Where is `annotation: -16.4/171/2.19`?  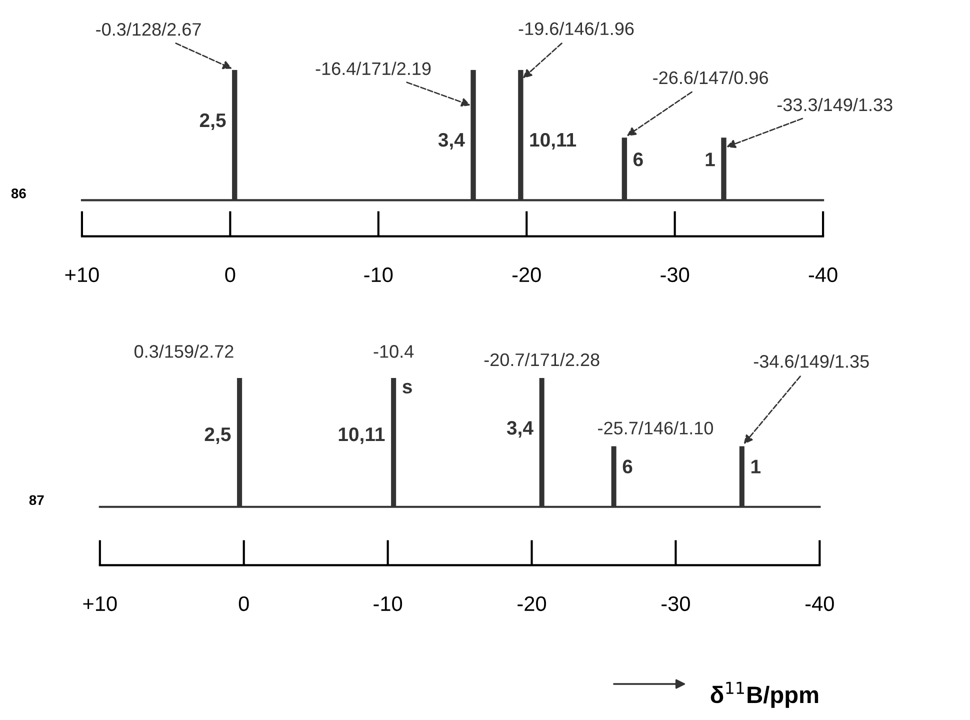
annotation: -16.4/171/2.19 is located at coordinates (373, 69).